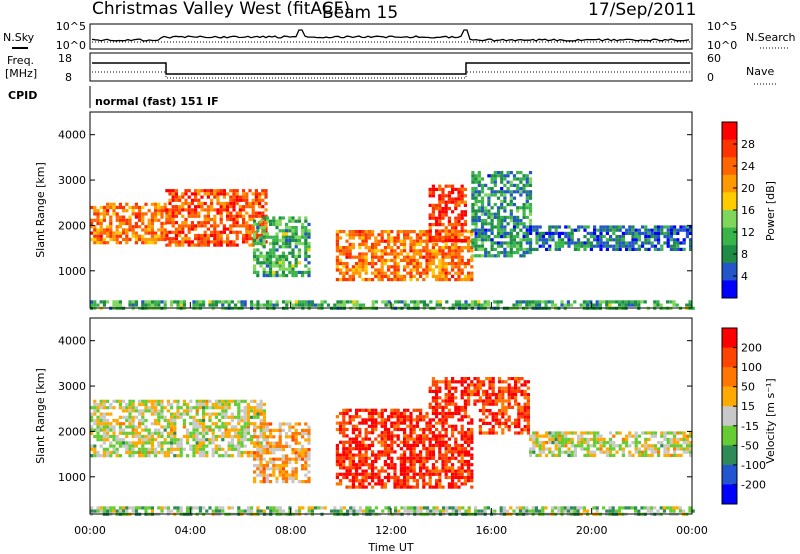  Describe the element at coordinates (729, 131) in the screenshot. I see `power-colorbar-swatch` at that location.